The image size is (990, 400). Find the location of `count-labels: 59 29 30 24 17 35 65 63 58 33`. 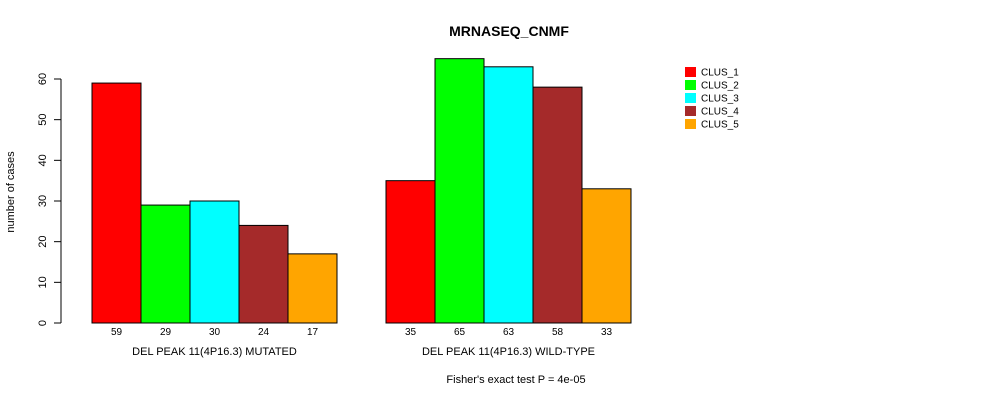

count-labels: 59 29 30 24 17 35 65 63 58 33 is located at coordinates (362, 332).